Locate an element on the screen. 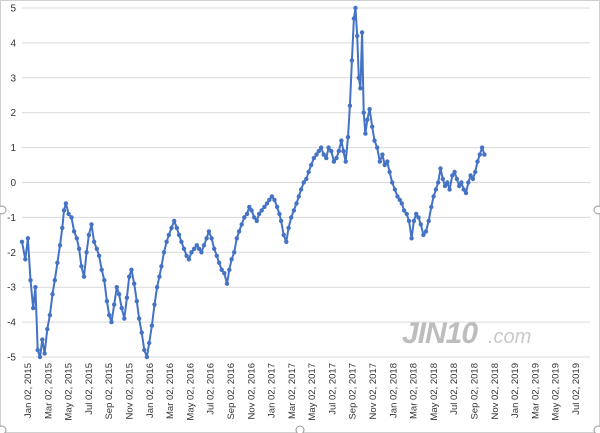 This screenshot has height=433, width=600. x-tick-label: Jan 02, 2018 is located at coordinates (393, 390).